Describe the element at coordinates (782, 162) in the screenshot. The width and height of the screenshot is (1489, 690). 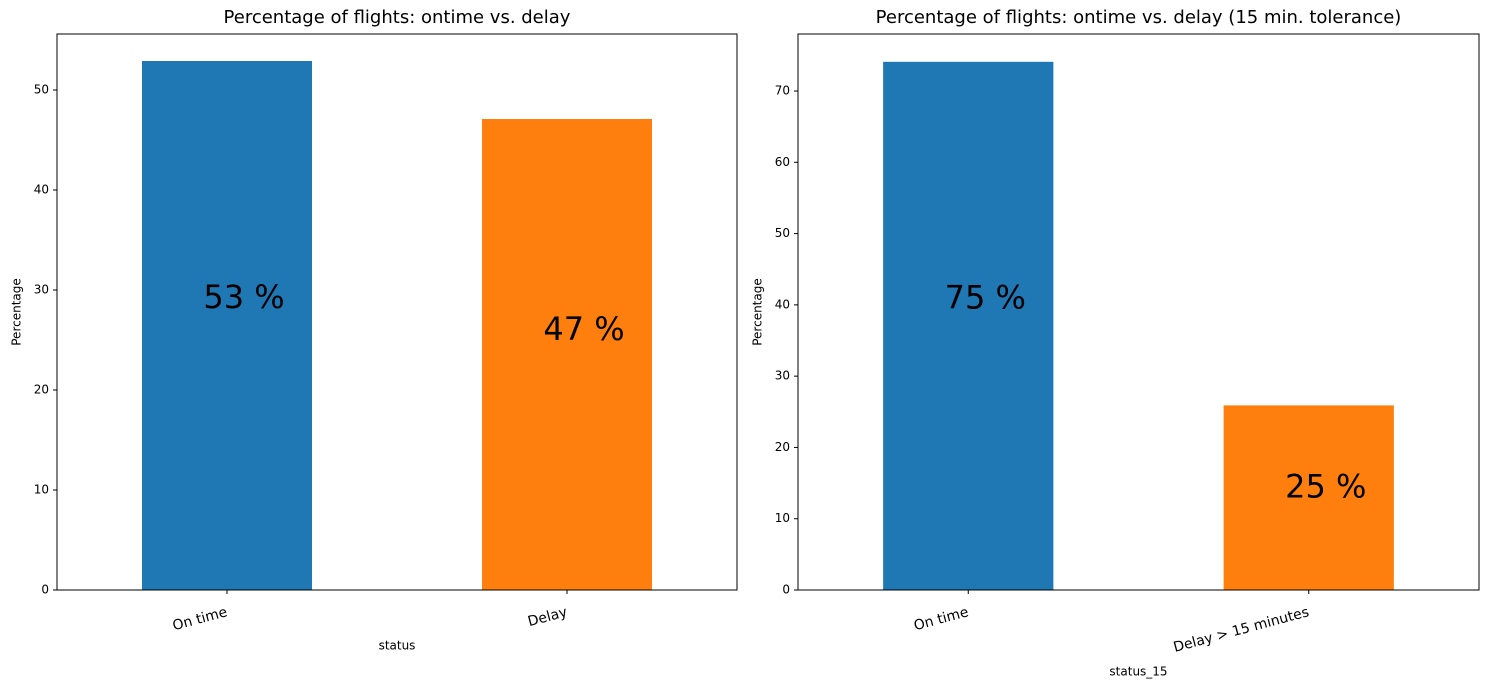
I see `y-tick-label: 60` at that location.